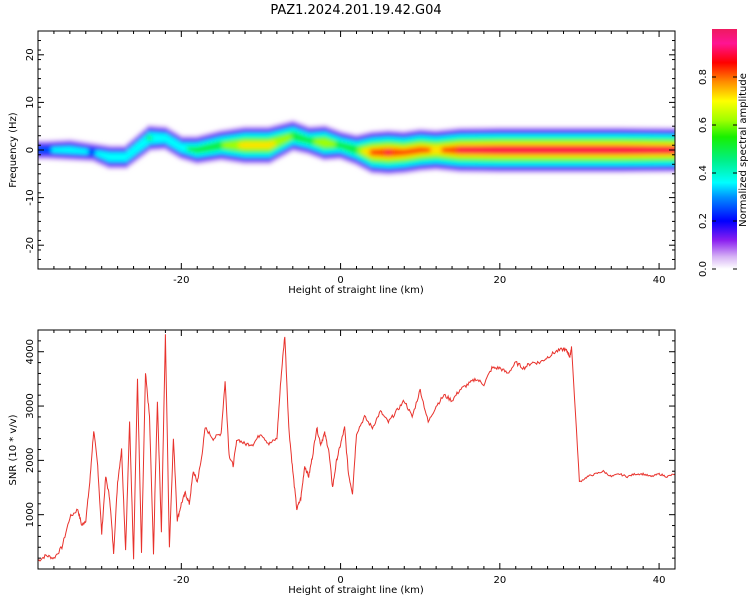  Describe the element at coordinates (30, 54) in the screenshot. I see `y-tick-label: 20` at that location.